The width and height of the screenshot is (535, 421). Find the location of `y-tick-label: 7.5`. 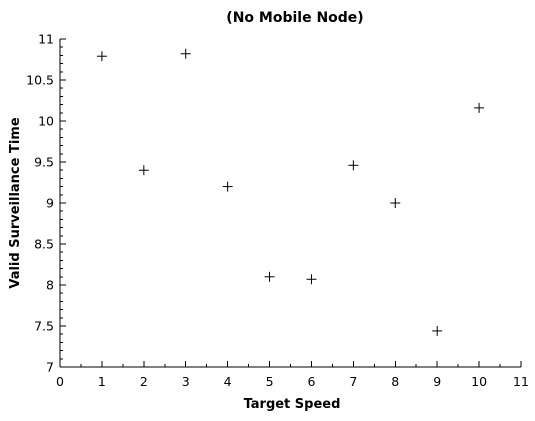

y-tick-label: 7.5 is located at coordinates (44, 326).